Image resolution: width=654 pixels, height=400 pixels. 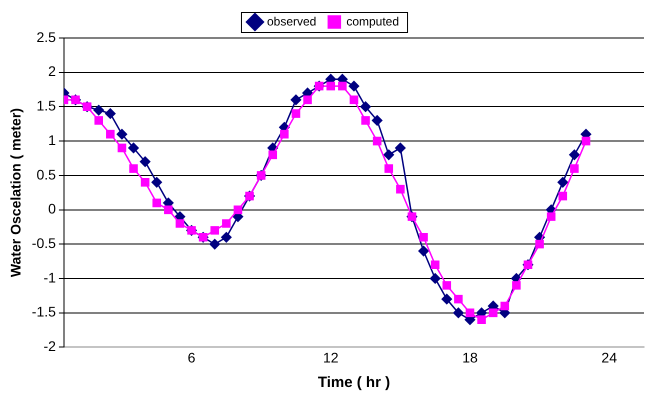 I want to click on x-tick-label: 24, so click(x=609, y=357).